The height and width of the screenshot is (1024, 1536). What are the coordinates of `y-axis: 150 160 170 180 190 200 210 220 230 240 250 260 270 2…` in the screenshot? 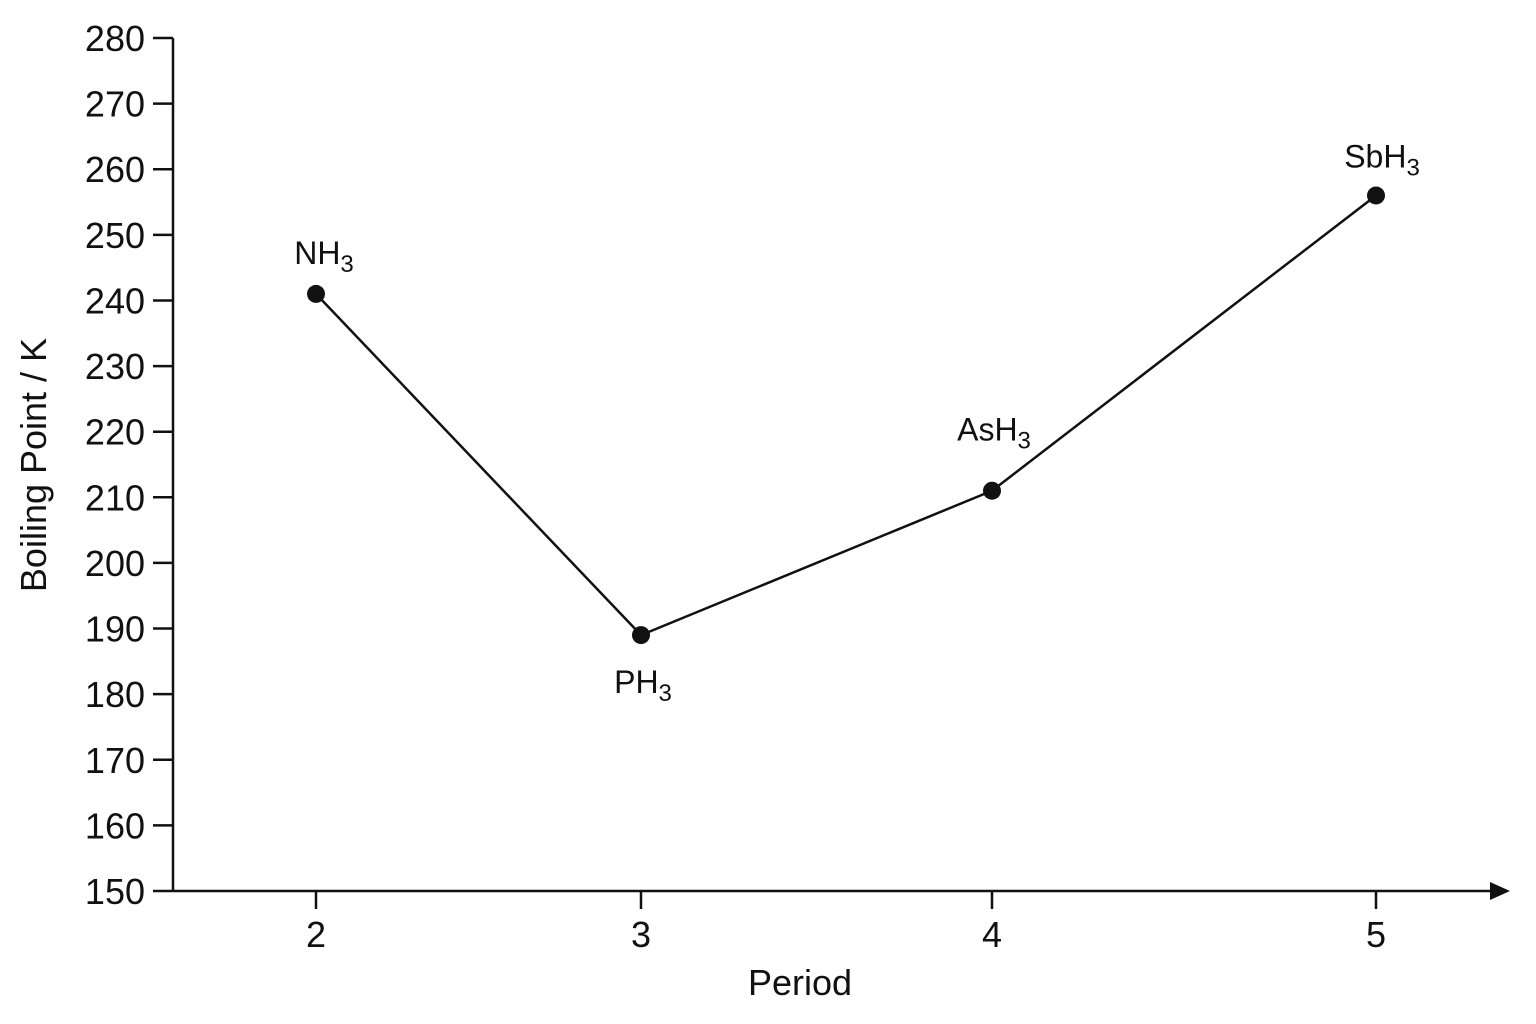 It's located at (130, 465).